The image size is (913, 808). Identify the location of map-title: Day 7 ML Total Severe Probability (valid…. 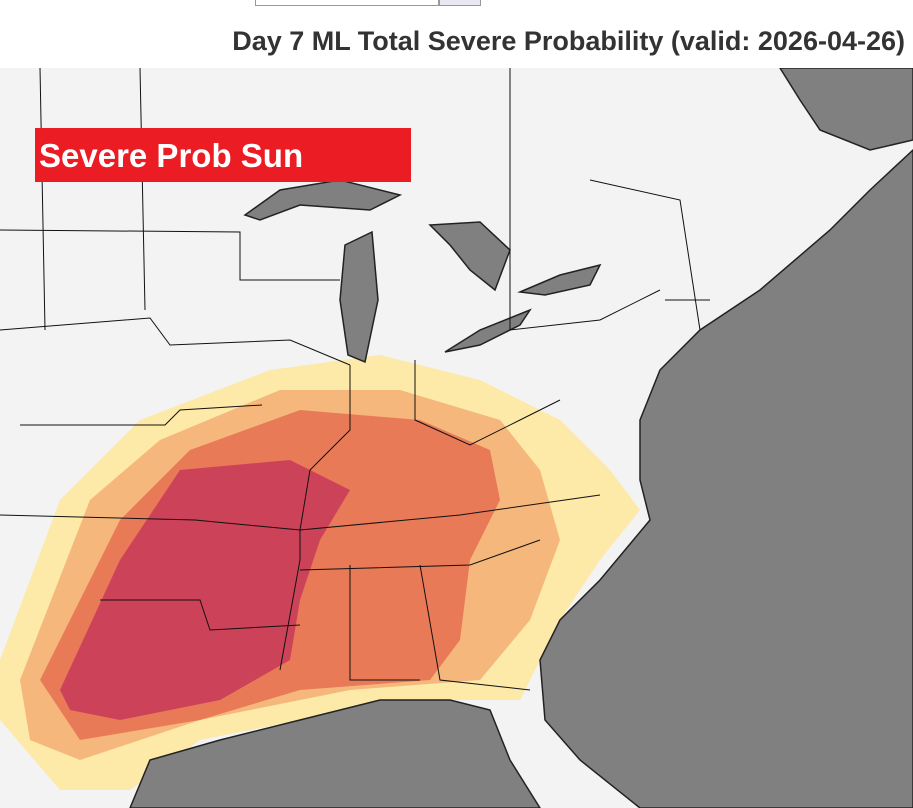
(568, 41).